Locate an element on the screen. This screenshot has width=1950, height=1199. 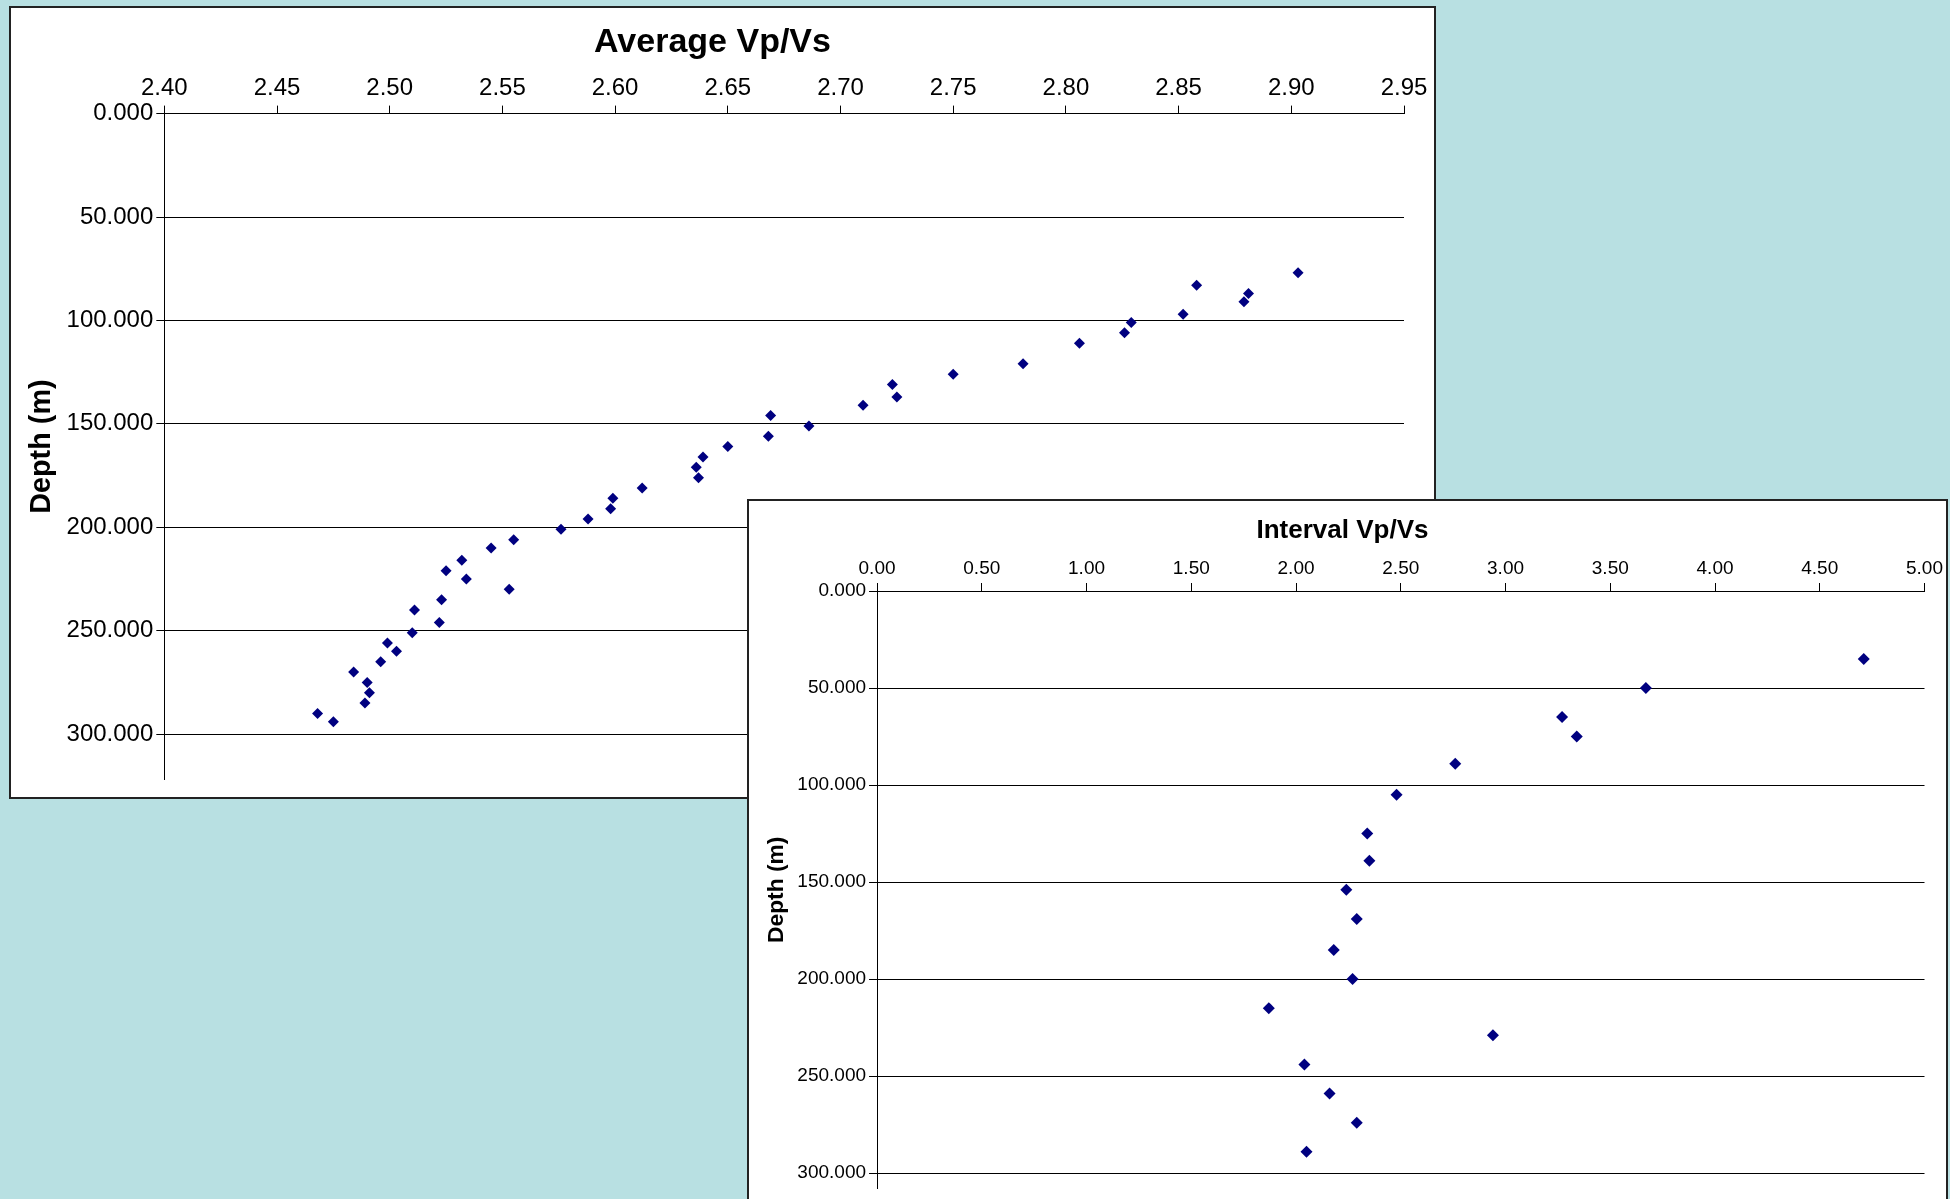
x-tick-label: 2.70 is located at coordinates (840, 86).